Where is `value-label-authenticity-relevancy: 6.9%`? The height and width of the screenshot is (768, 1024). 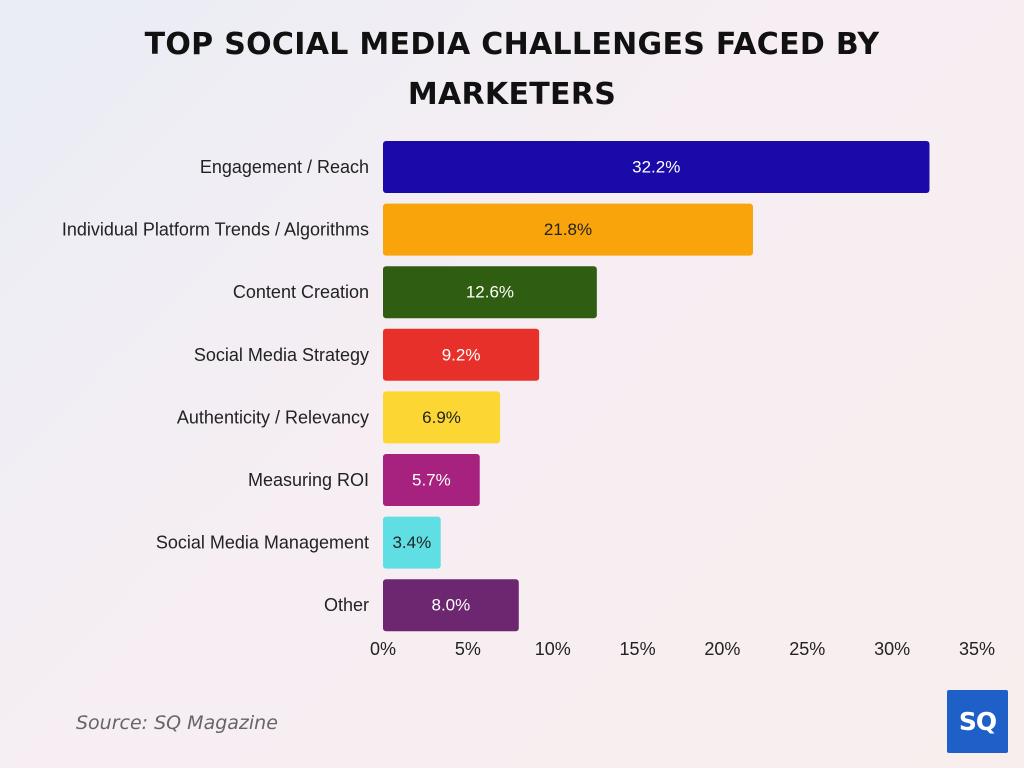
value-label-authenticity-relevancy: 6.9% is located at coordinates (441, 417).